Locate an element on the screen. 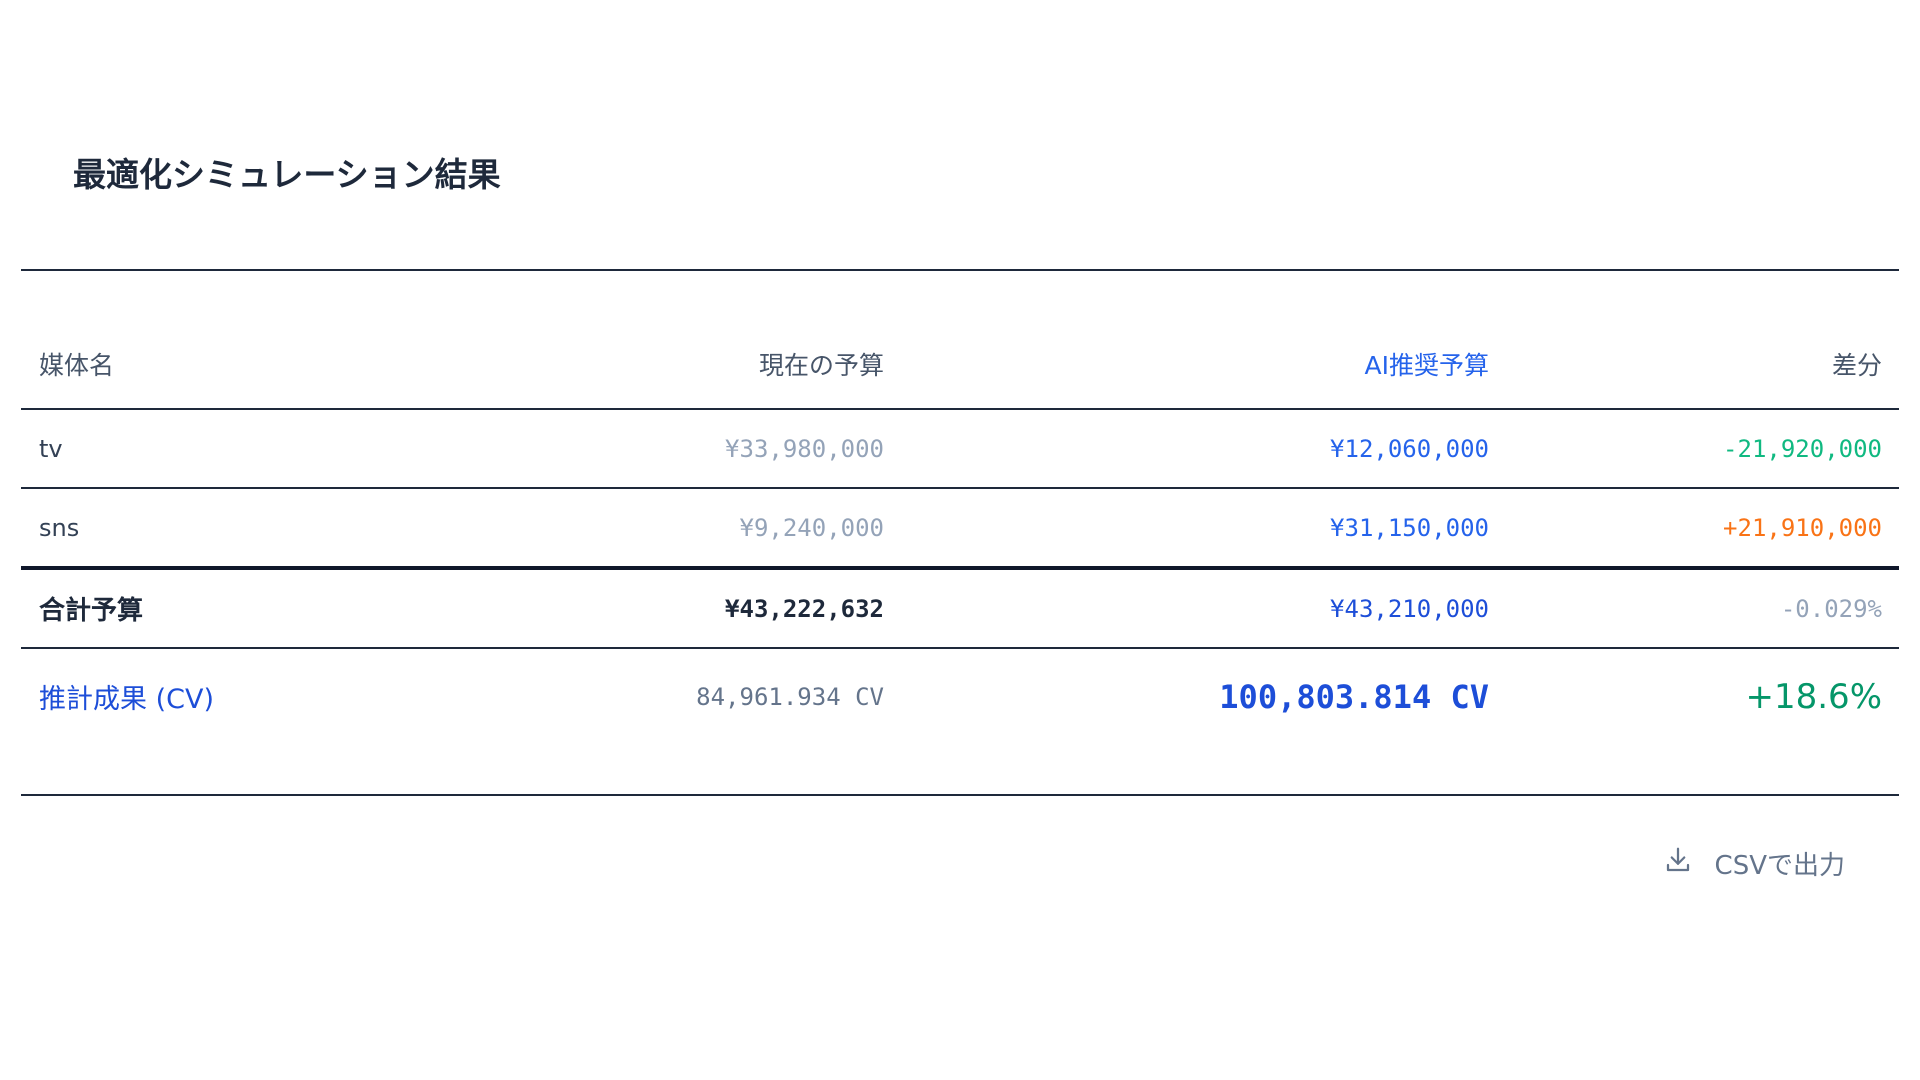 This screenshot has height=1080, width=1920. table-row: tv ¥33,980,000 ¥12,060,000 -21,920,000 is located at coordinates (960, 448).